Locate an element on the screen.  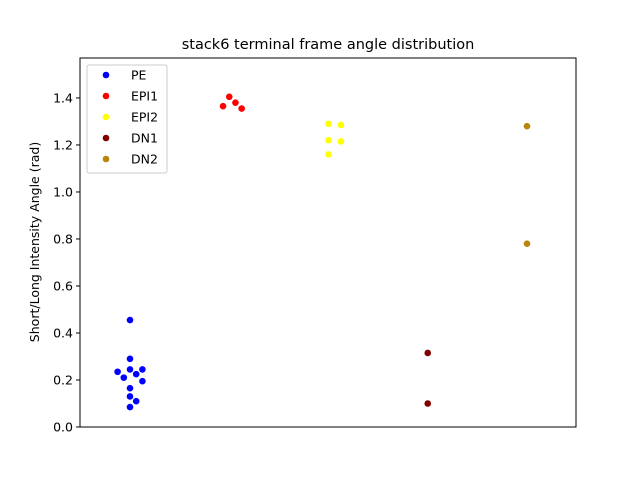
y-tick-label: 1.2 is located at coordinates (63, 144).